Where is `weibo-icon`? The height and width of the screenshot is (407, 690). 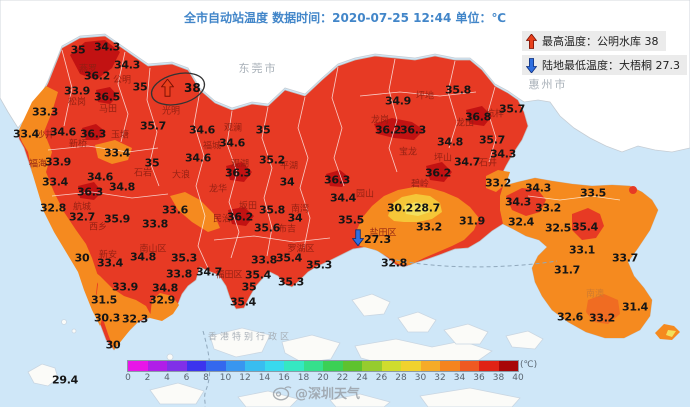
weibo-icon is located at coordinates (282, 393).